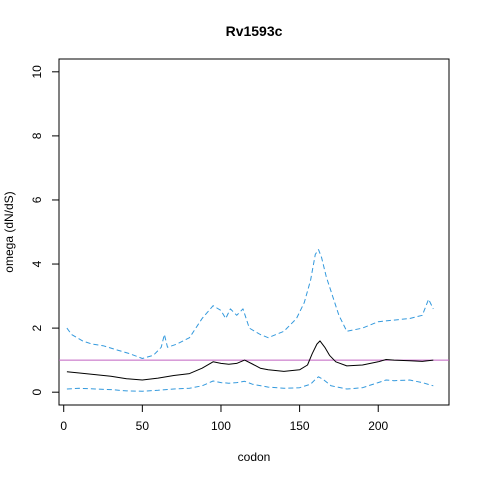 The width and height of the screenshot is (480, 480). I want to click on y-tick-label-0: 0, so click(37, 392).